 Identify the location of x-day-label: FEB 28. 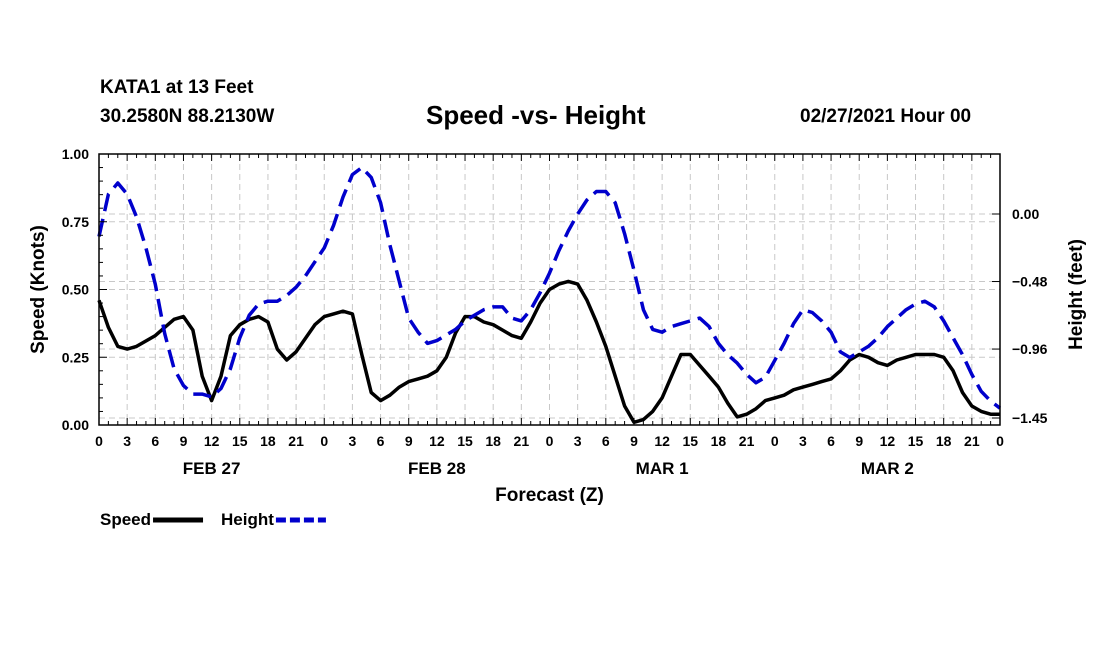
(437, 468).